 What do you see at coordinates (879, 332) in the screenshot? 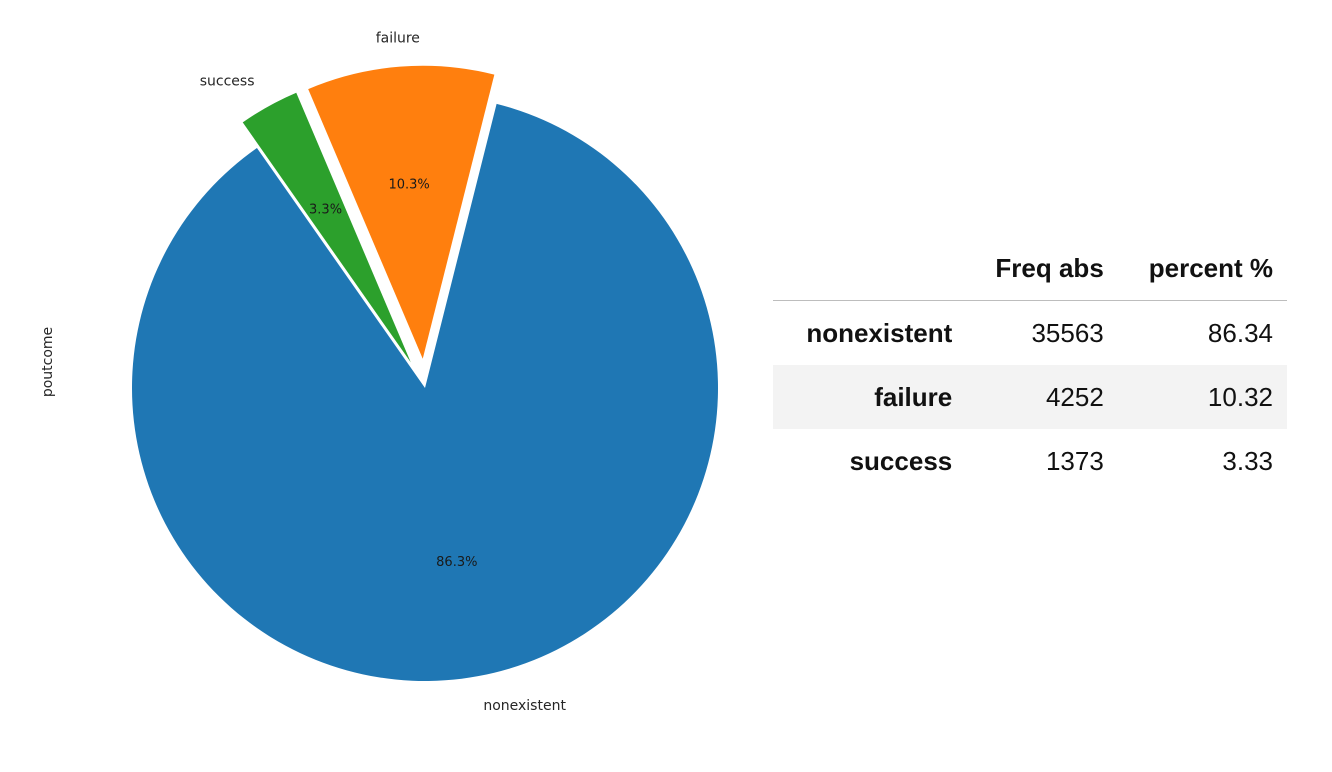
I see `row-label: nonexistent` at bounding box center [879, 332].